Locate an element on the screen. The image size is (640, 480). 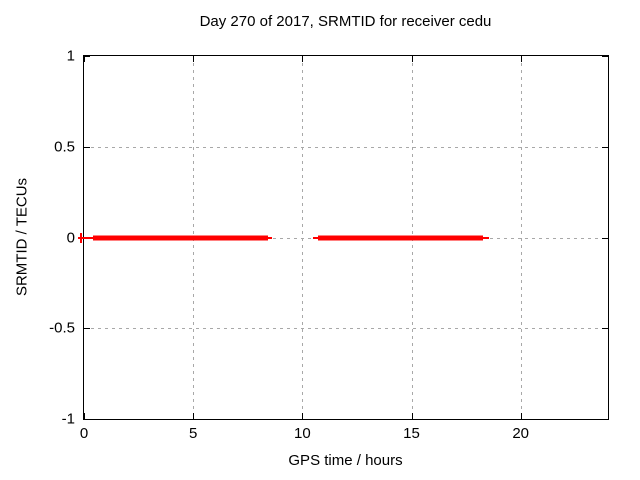
y-tick-label: -1 is located at coordinates (68, 419).